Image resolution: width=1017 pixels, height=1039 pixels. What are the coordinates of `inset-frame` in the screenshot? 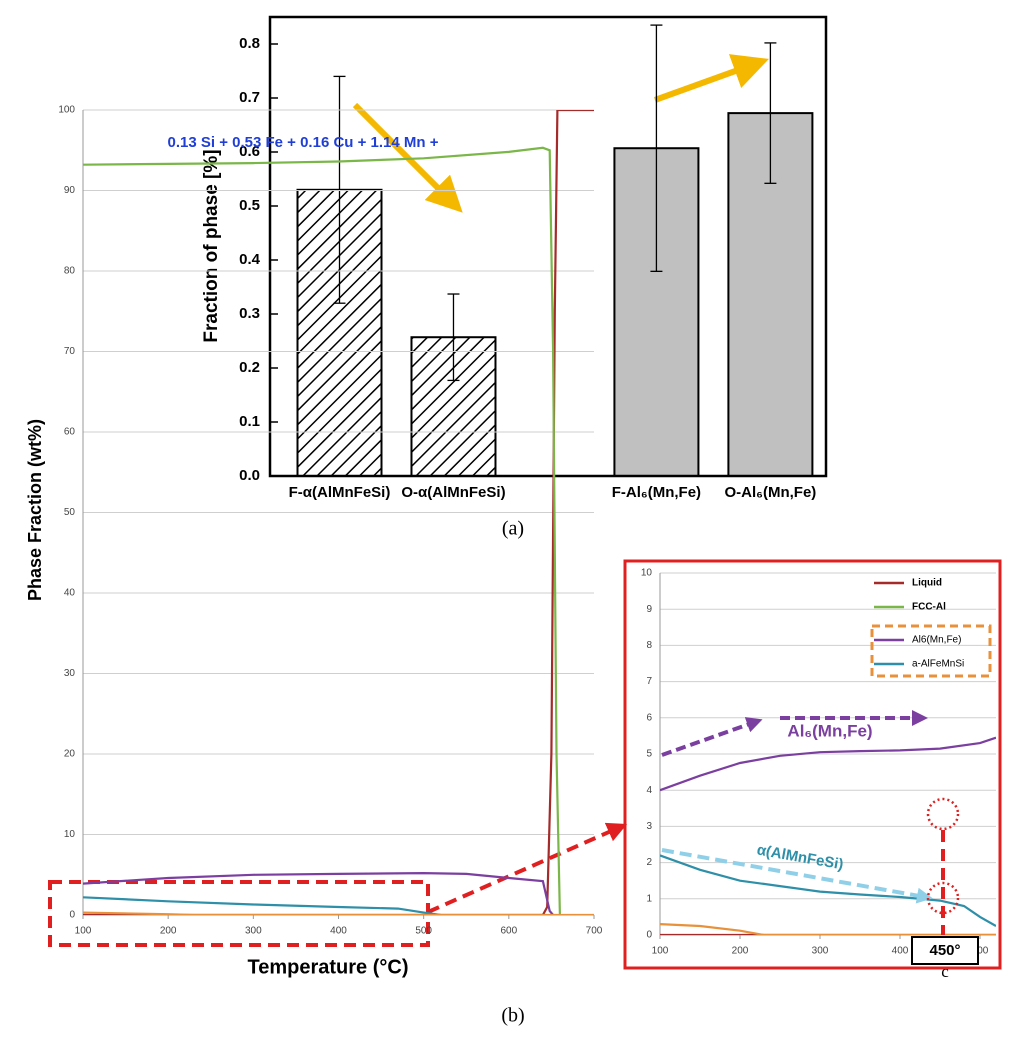 It's located at (812, 764).